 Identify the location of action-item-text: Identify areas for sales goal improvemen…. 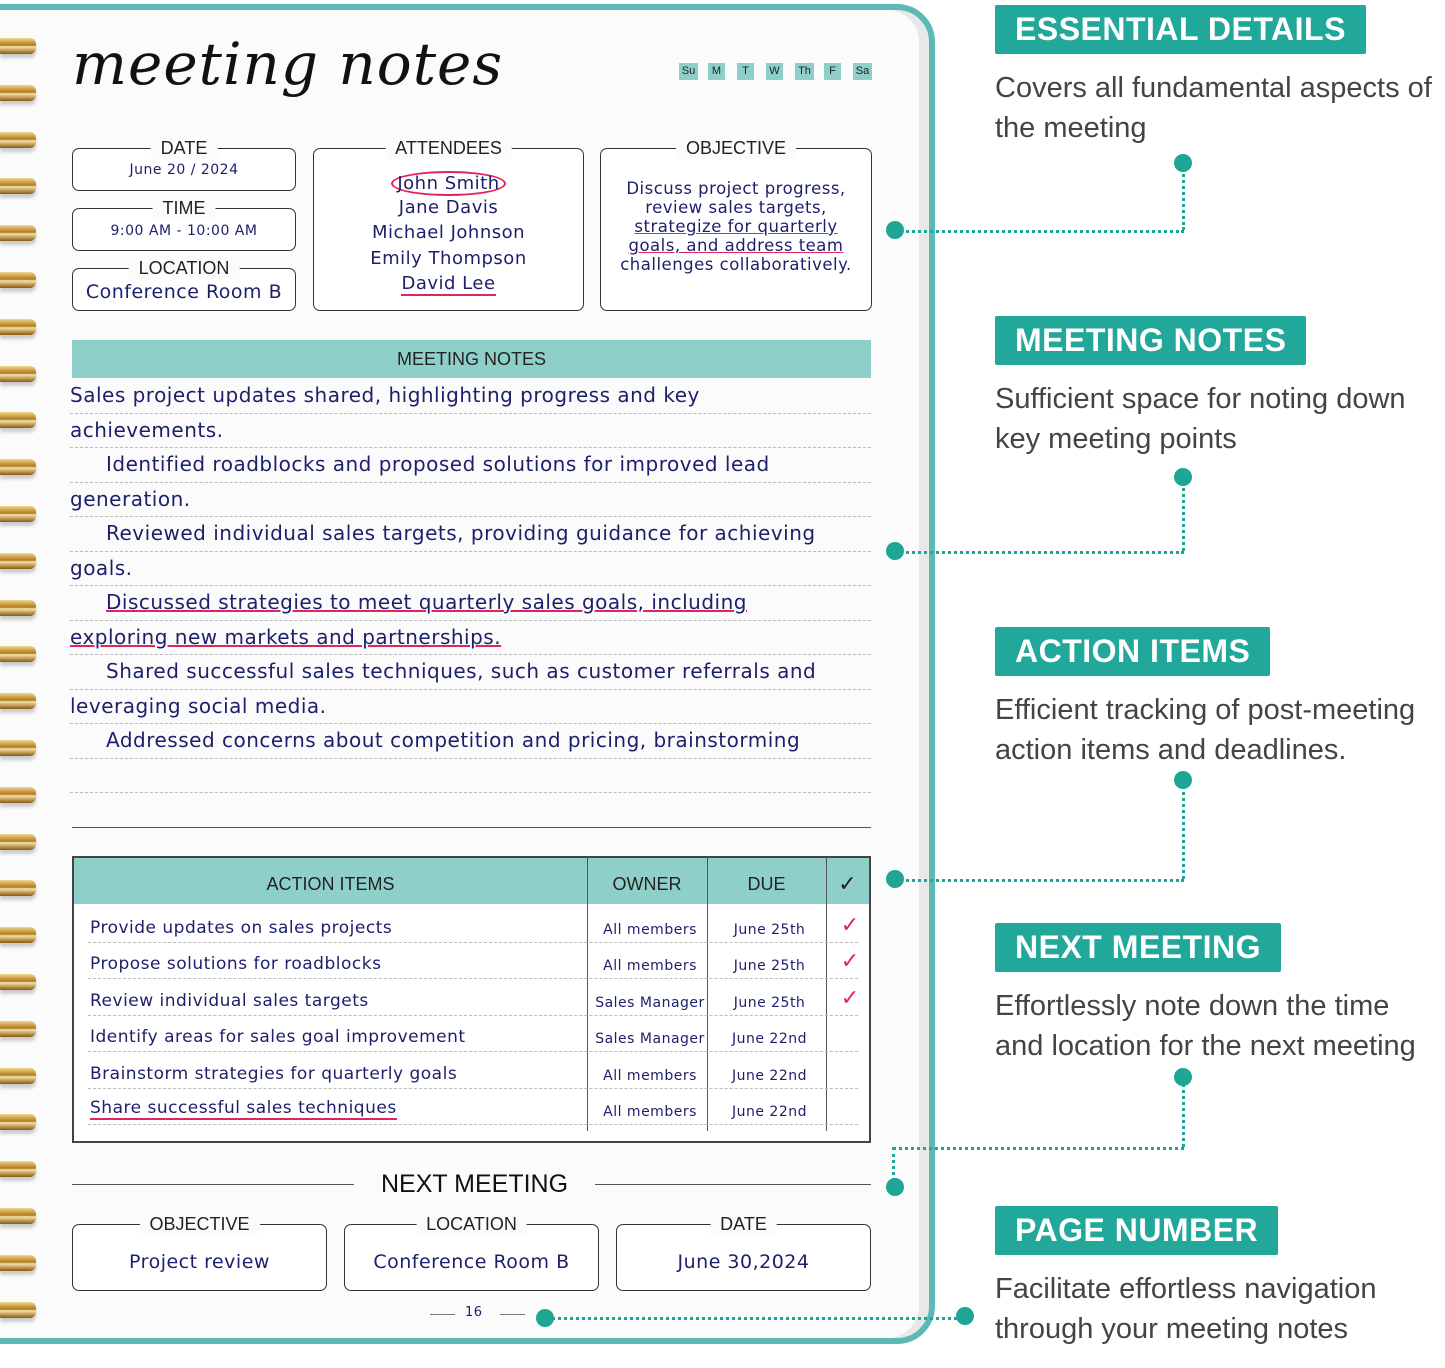
(278, 1037).